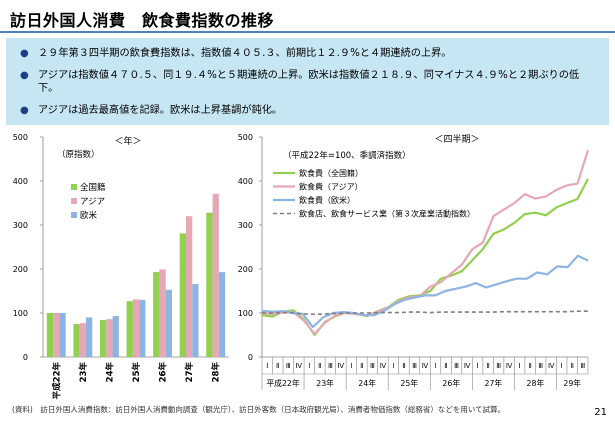 The image size is (615, 426). Describe the element at coordinates (572, 383) in the screenshot. I see `year-tick-label: 29年` at that location.